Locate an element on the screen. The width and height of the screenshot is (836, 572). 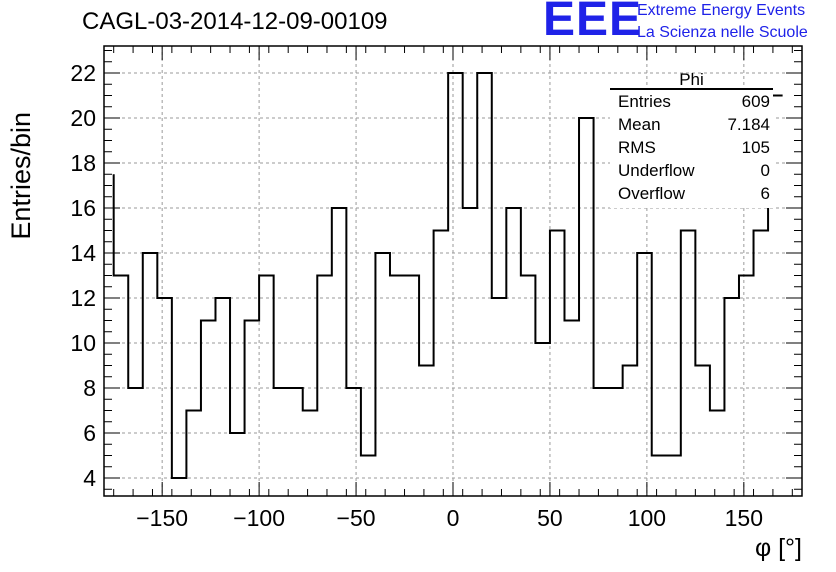
y-tick-label: 6 is located at coordinates (89, 433).